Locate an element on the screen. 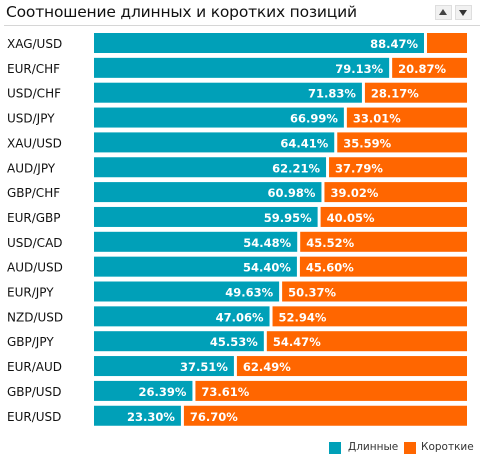 The width and height of the screenshot is (484, 464). category-label-usd-jpy: USD/JPY is located at coordinates (31, 119).